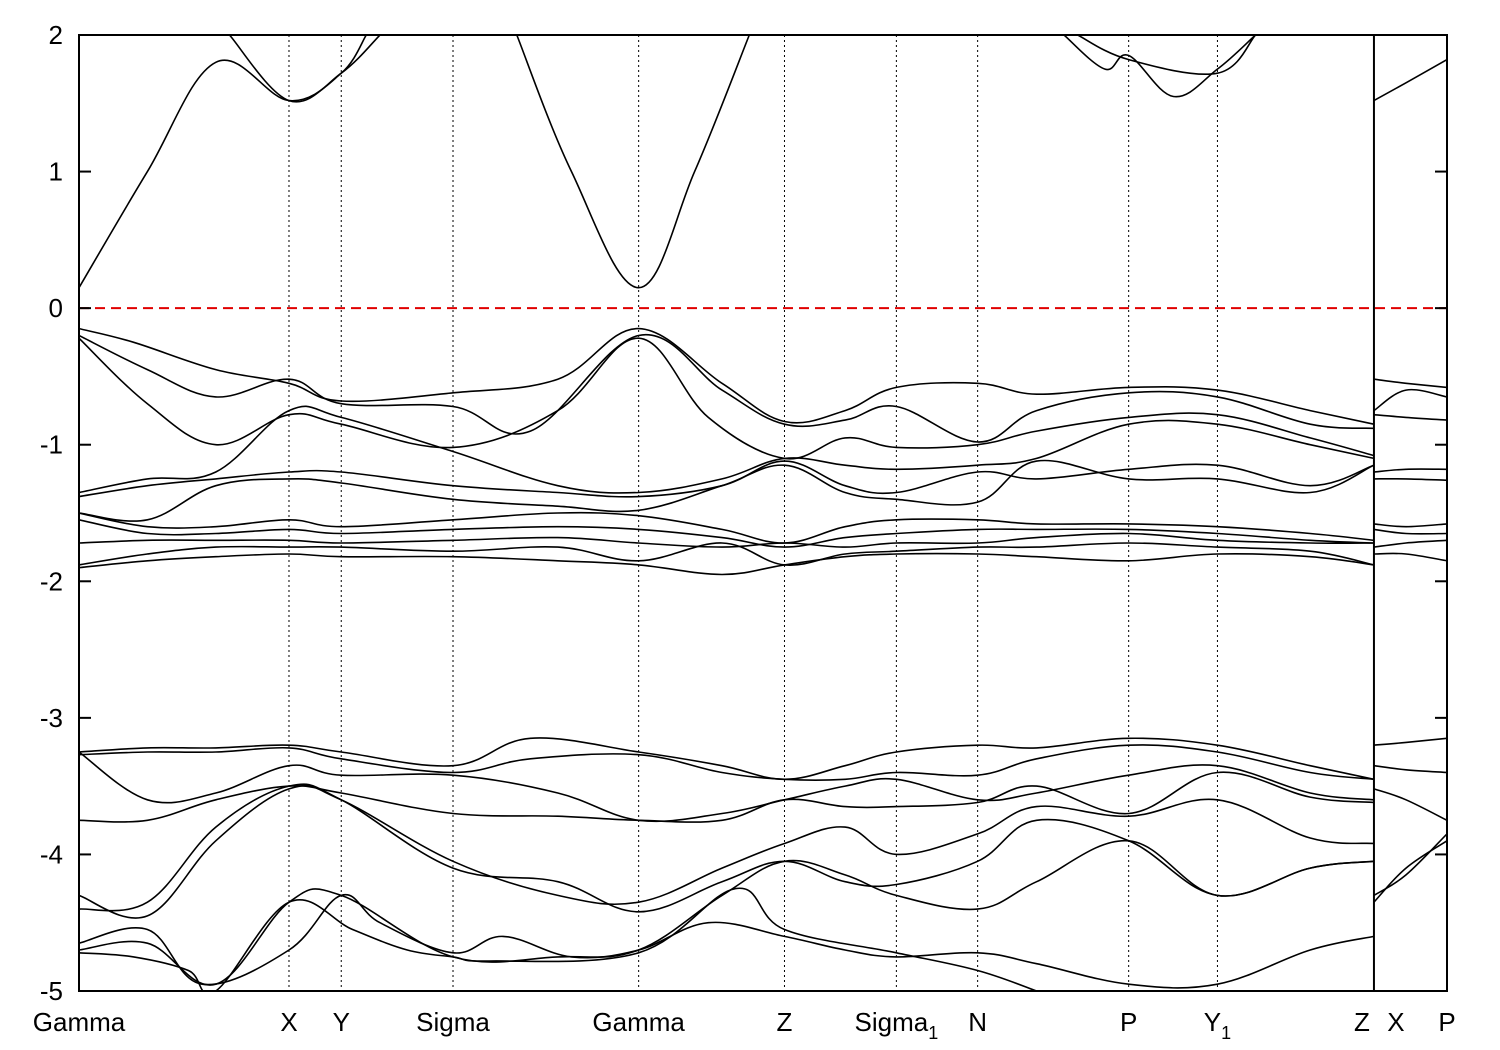 Image resolution: width=1500 pixels, height=1050 pixels. Describe the element at coordinates (56, 35) in the screenshot. I see `y-tick-label: 2` at that location.